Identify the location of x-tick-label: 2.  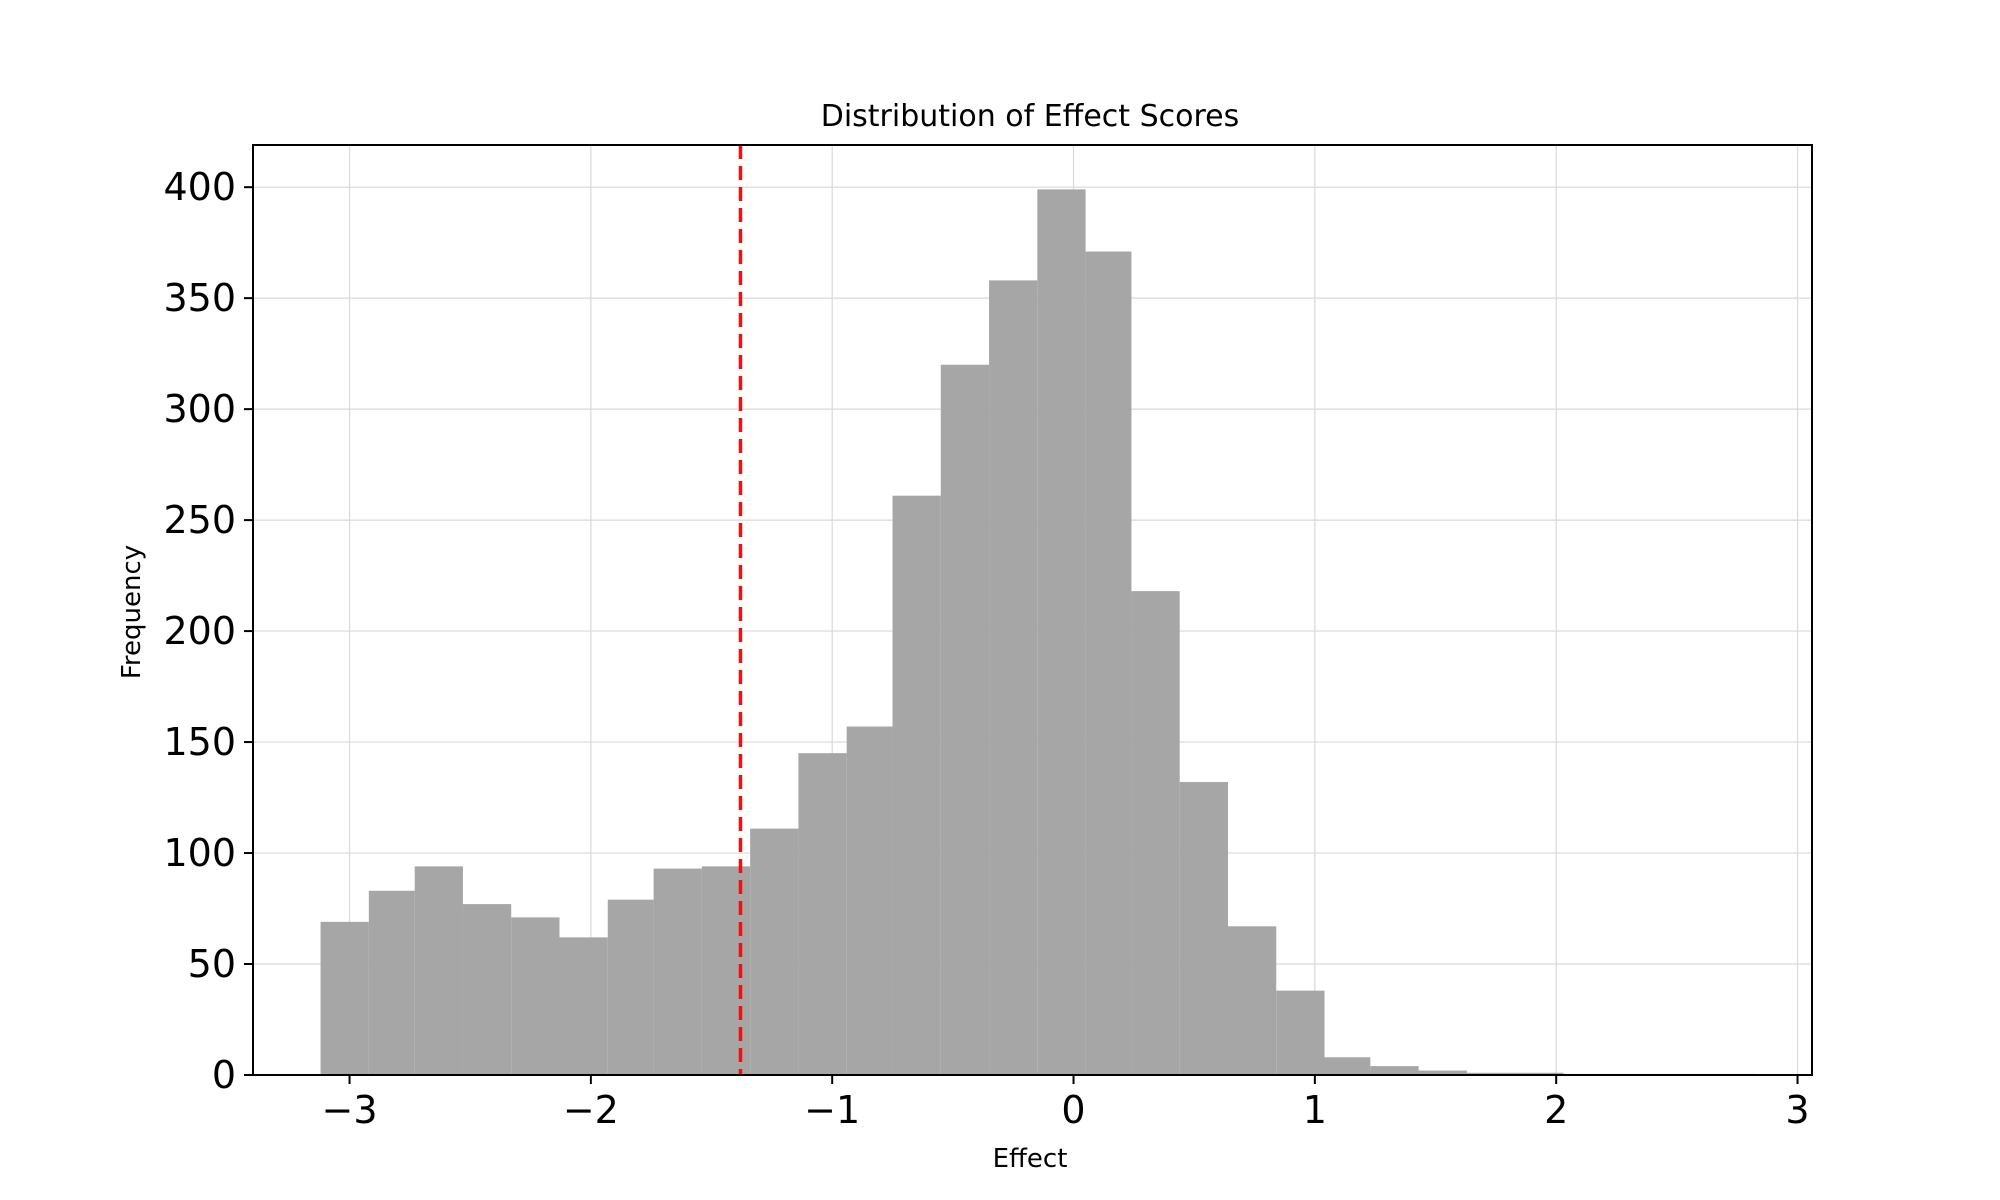
(1556, 1110).